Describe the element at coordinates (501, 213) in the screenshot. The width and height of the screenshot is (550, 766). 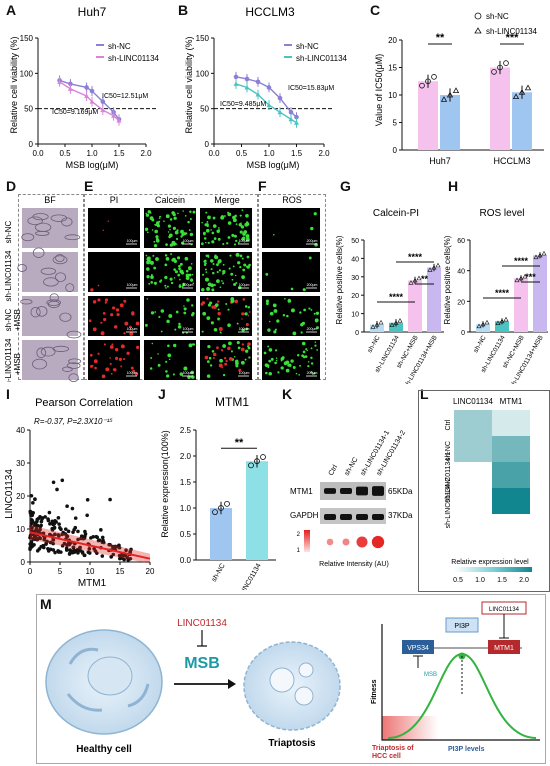
I see `chart-h-title: ROS level` at that location.